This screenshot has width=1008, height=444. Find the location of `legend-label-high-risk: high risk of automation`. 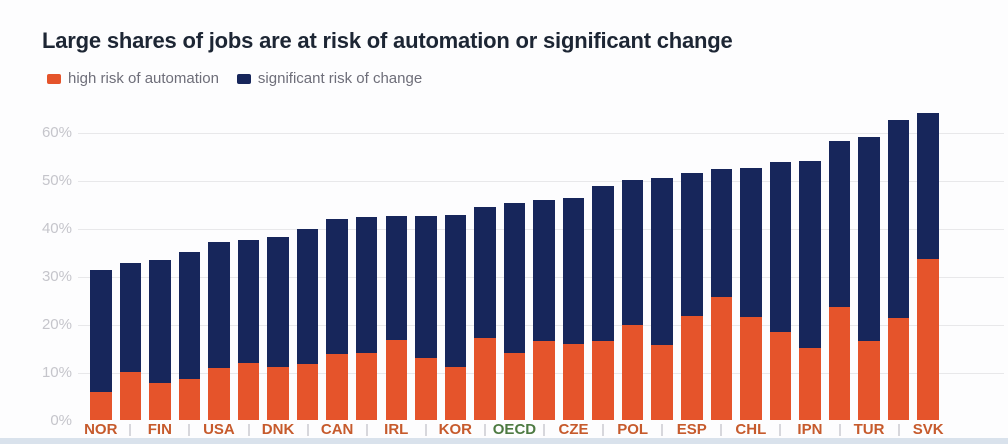

legend-label-high-risk: high risk of automation is located at coordinates (143, 78).